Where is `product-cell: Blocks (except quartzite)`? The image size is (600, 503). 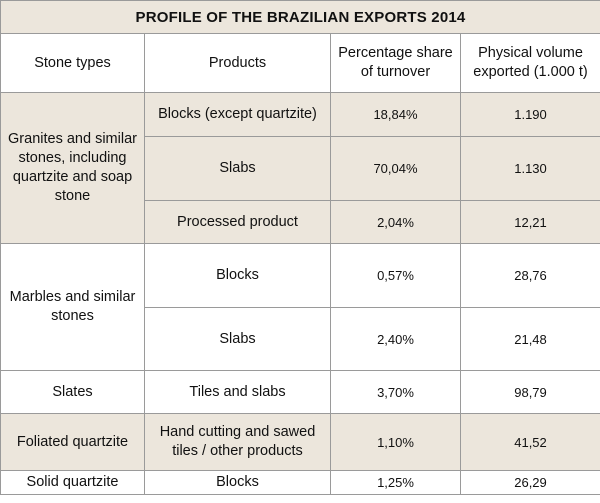 product-cell: Blocks (except quartzite) is located at coordinates (237, 114).